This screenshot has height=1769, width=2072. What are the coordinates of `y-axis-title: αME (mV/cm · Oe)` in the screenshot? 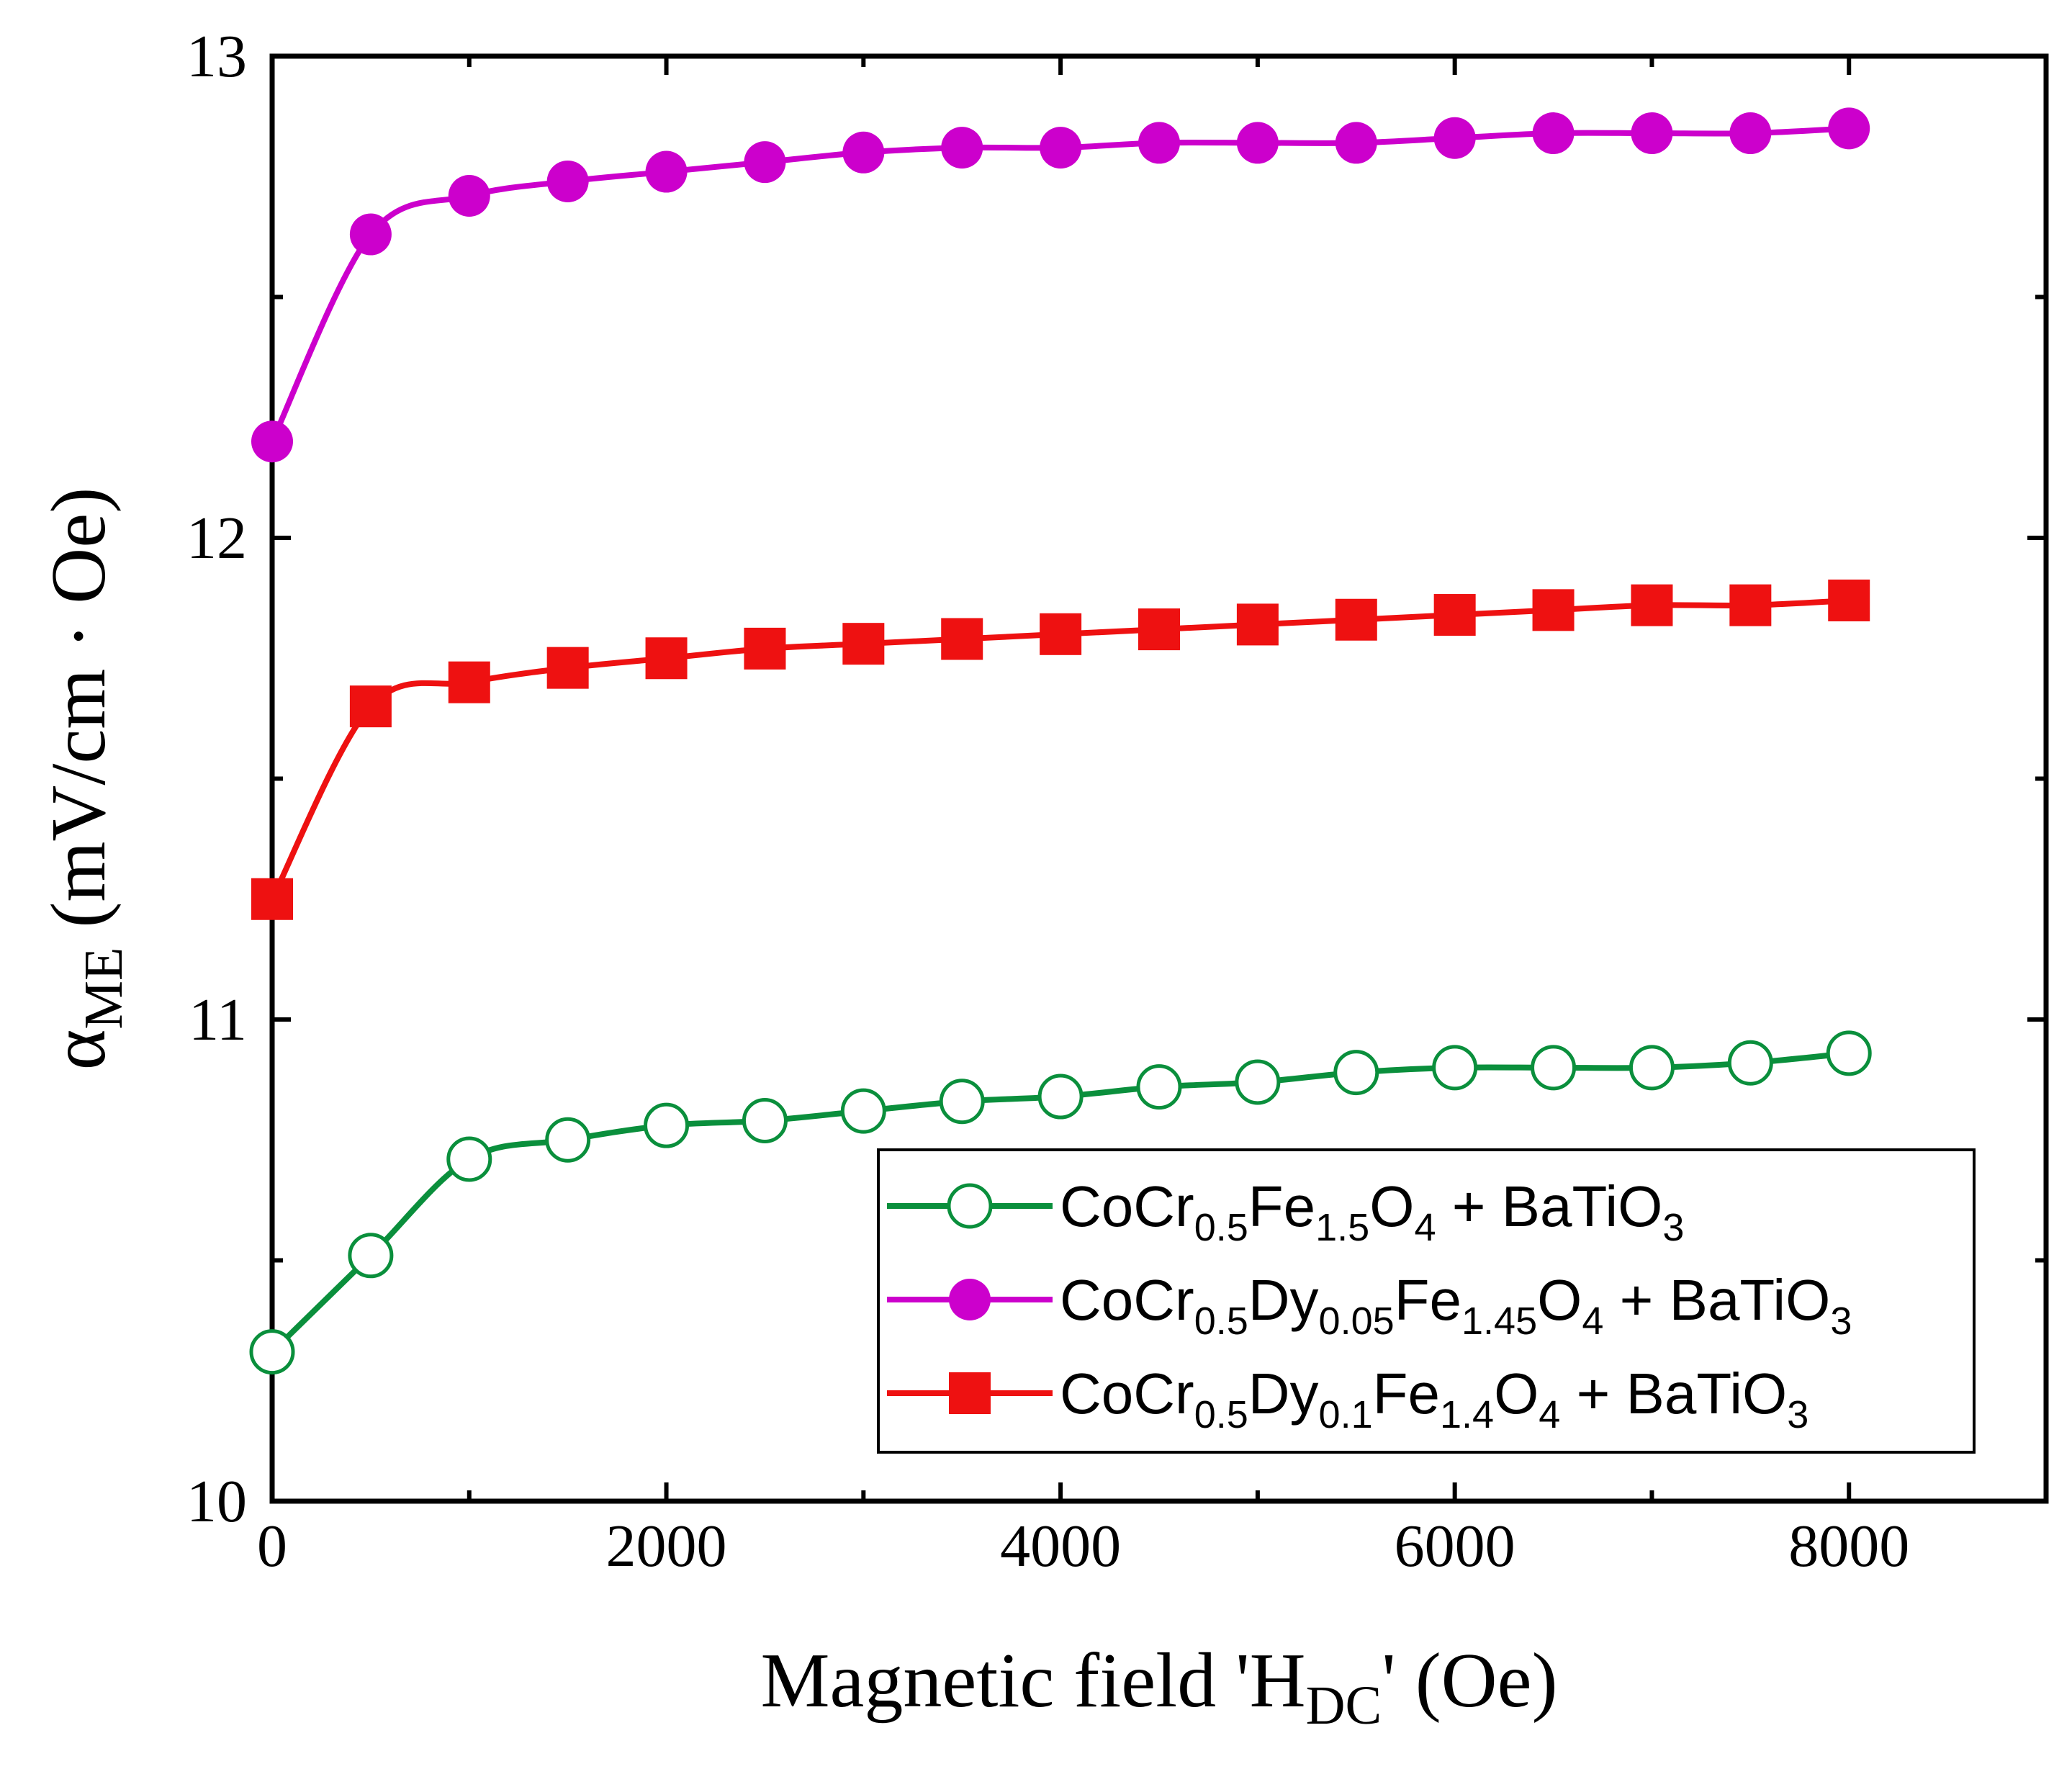 It's located at (85, 778).